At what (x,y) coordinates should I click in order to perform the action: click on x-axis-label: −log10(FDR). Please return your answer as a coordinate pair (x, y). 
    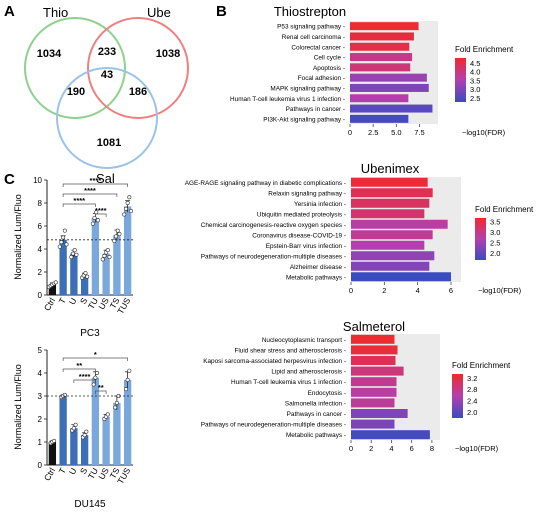
    Looking at the image, I should click on (484, 132).